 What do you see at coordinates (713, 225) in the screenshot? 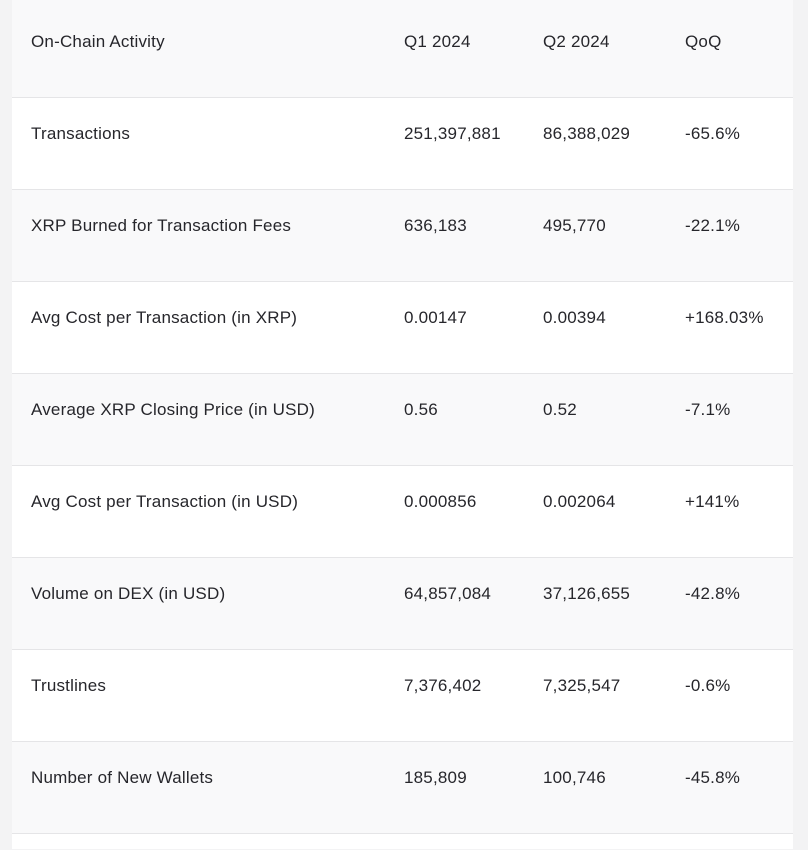
I see `qoq-value: -22.1%` at bounding box center [713, 225].